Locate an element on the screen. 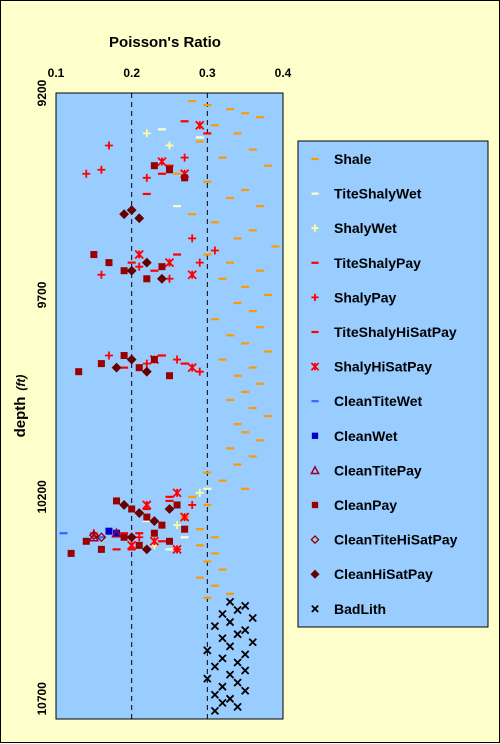 The width and height of the screenshot is (500, 744). x-tick-label: 0.2 is located at coordinates (131, 73).